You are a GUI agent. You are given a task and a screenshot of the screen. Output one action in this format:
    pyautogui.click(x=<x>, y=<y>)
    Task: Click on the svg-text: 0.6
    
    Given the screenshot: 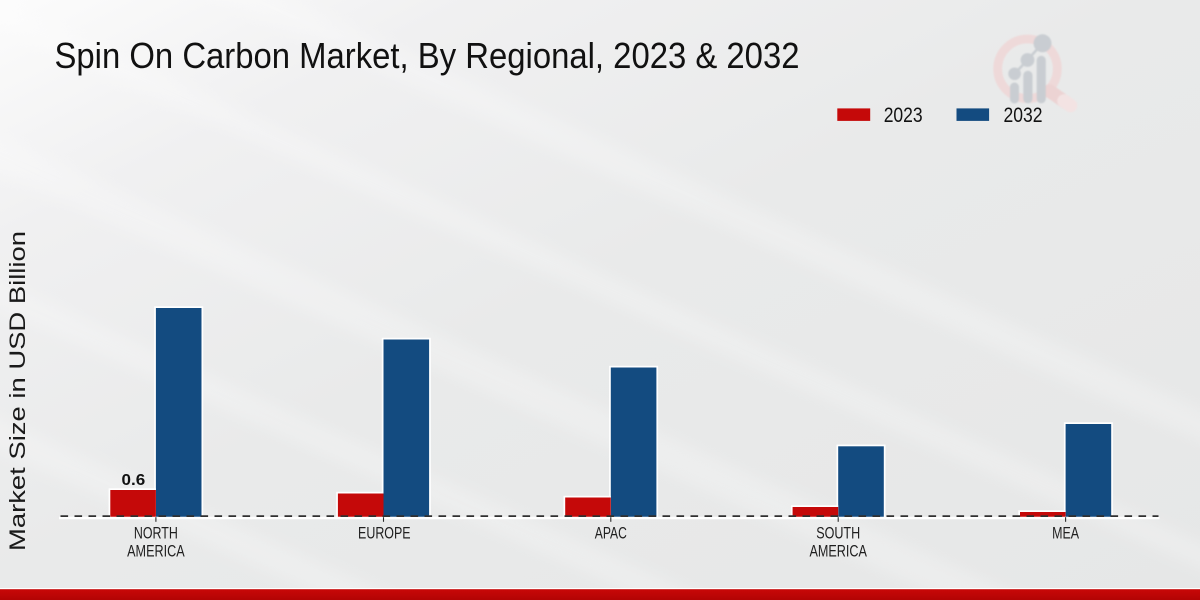 What is the action you would take?
    pyautogui.click(x=134, y=480)
    